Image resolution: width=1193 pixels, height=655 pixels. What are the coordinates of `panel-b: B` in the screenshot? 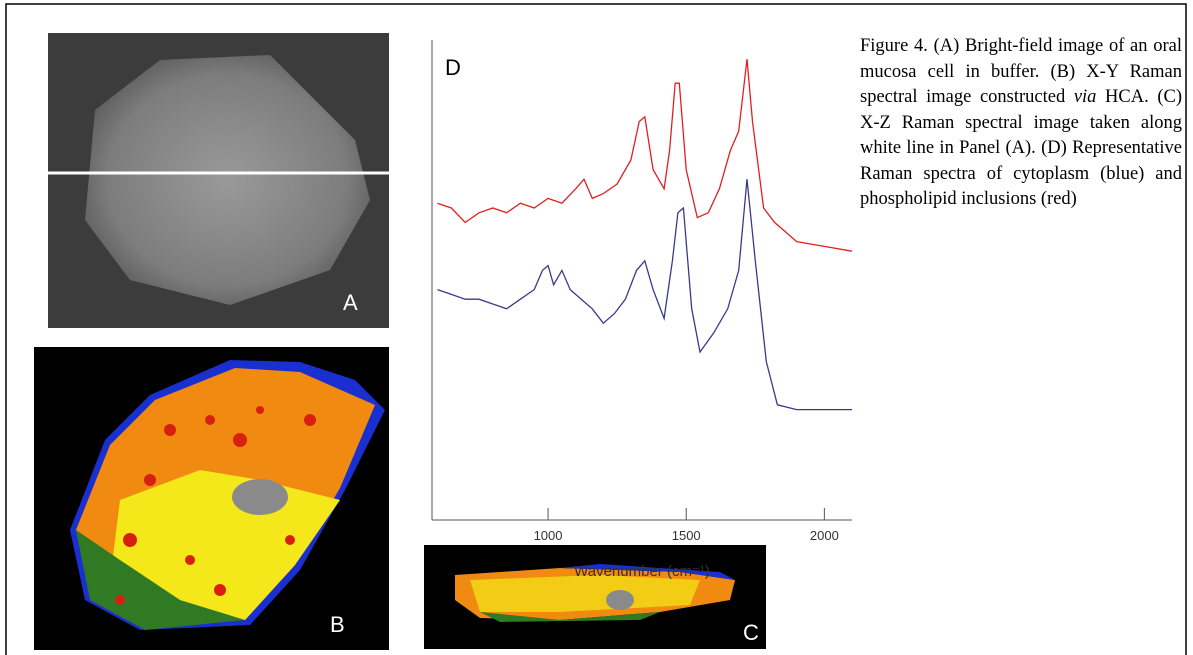 It's located at (211, 498).